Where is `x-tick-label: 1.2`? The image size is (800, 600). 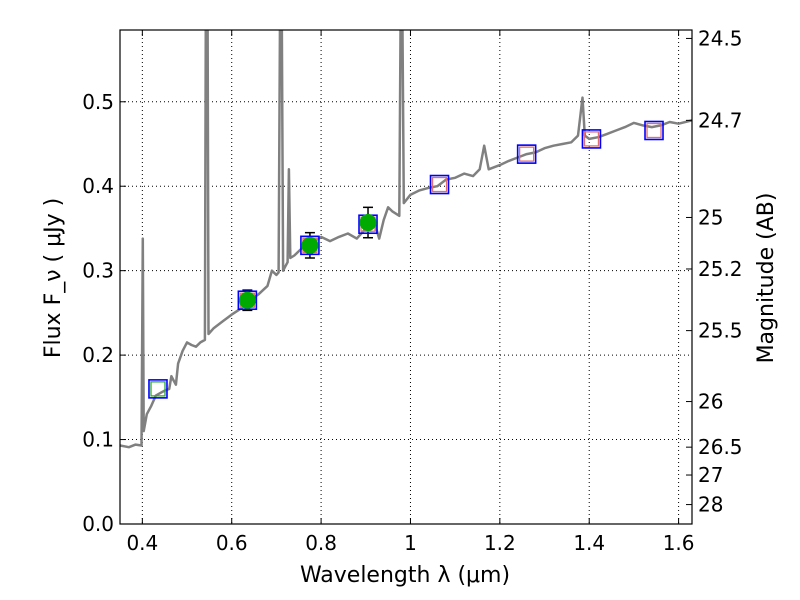 x-tick-label: 1.2 is located at coordinates (500, 543).